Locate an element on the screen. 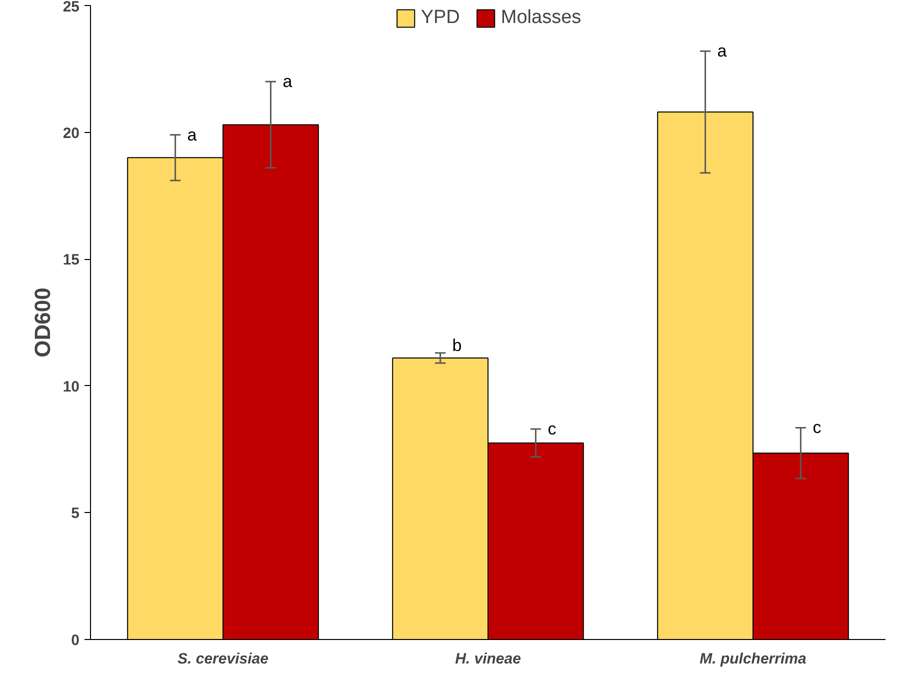 The width and height of the screenshot is (897, 677). y-tick-label: 10 is located at coordinates (71, 387).